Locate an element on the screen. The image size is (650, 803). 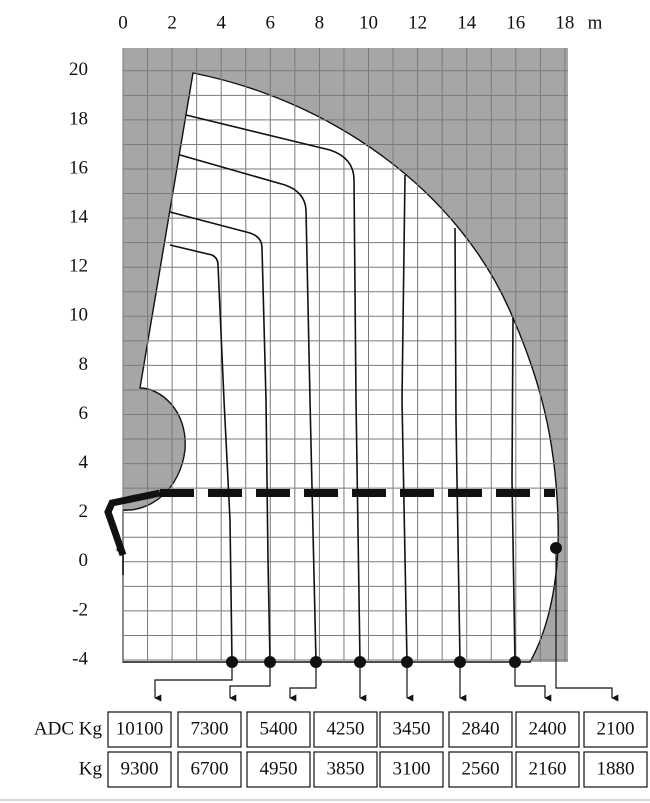
y-tick-label: 14 is located at coordinates (79, 216).